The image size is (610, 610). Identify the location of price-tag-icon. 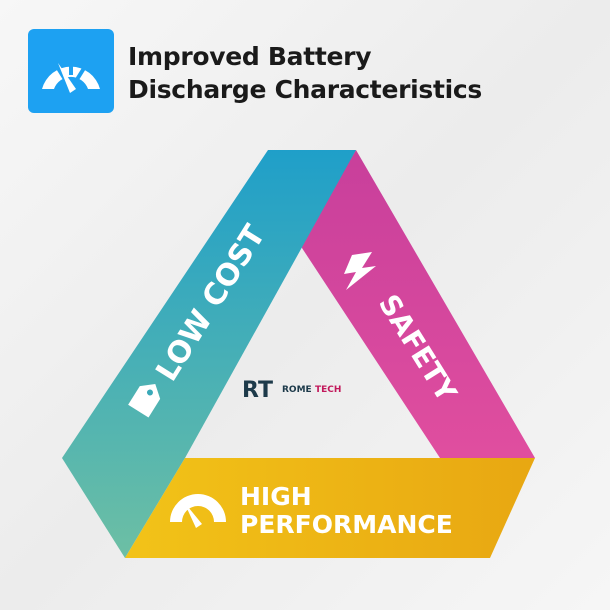
(144, 401).